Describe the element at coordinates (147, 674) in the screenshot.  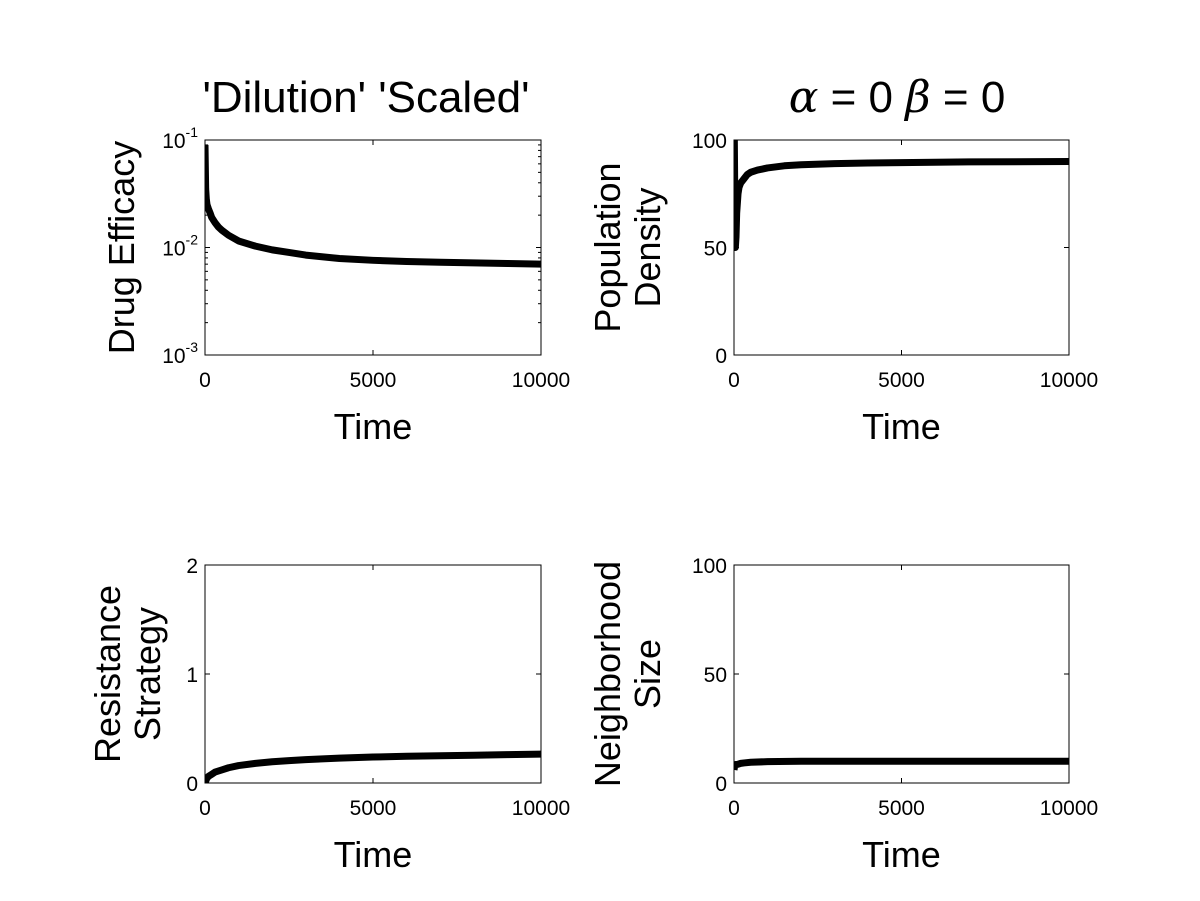
I see `y-axis-label: Strategy` at that location.